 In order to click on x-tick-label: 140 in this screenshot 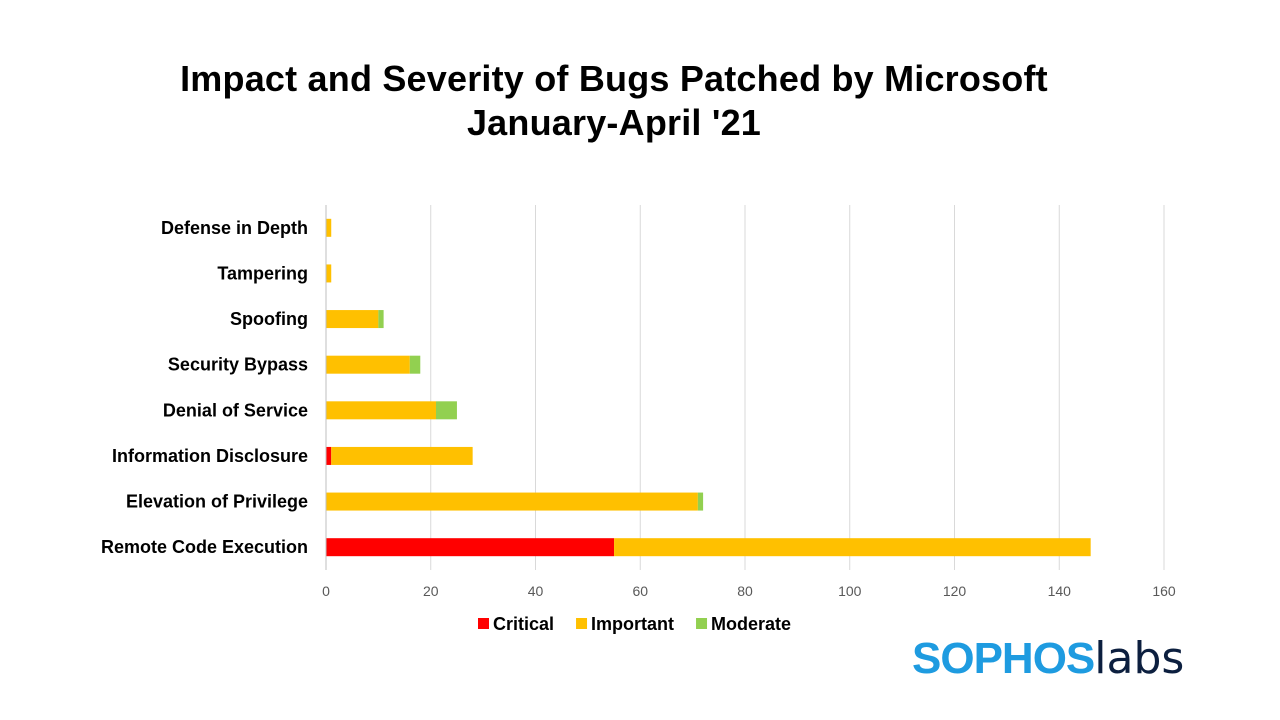, I will do `click(1060, 591)`.